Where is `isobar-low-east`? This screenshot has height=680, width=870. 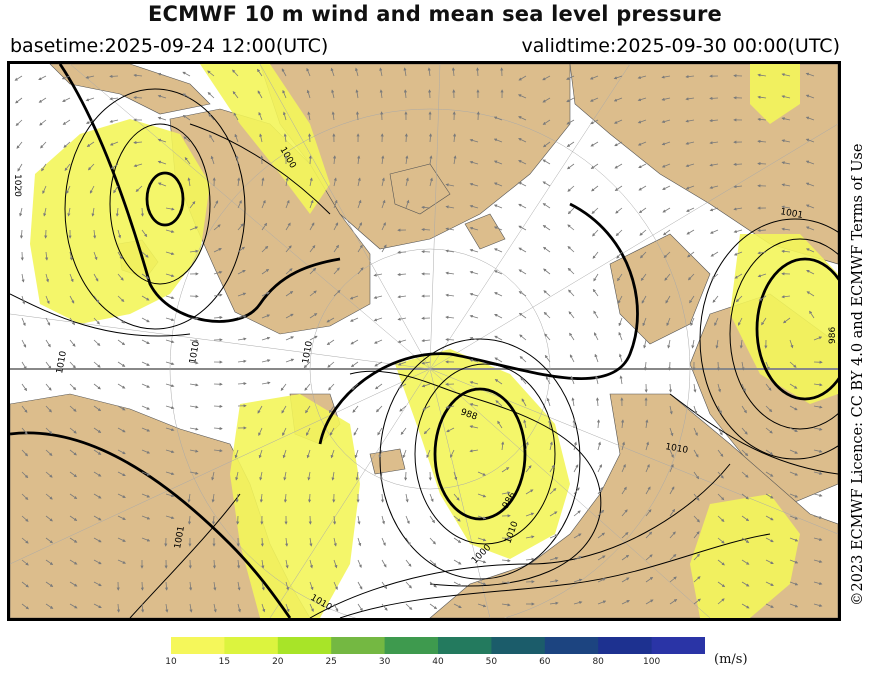
isobar-low-east is located at coordinates (796, 329).